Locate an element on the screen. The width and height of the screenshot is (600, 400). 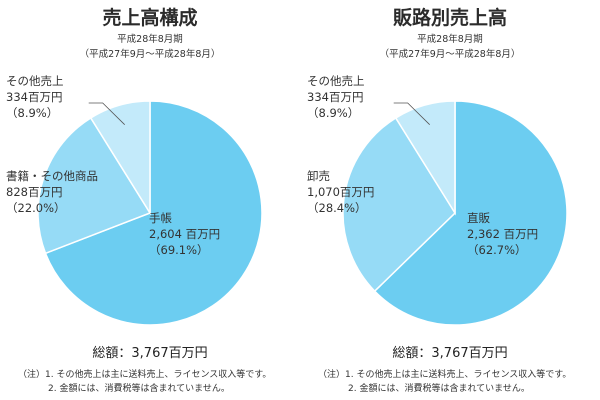
slice-value: 1,070百万円 is located at coordinates (341, 192).